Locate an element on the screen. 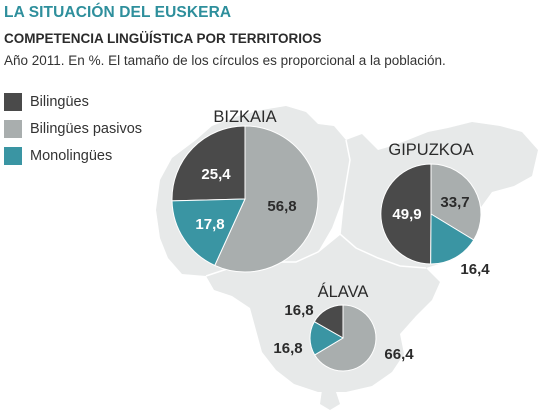 The width and height of the screenshot is (560, 413). territory-label-alava: ÁLAVA is located at coordinates (343, 291).